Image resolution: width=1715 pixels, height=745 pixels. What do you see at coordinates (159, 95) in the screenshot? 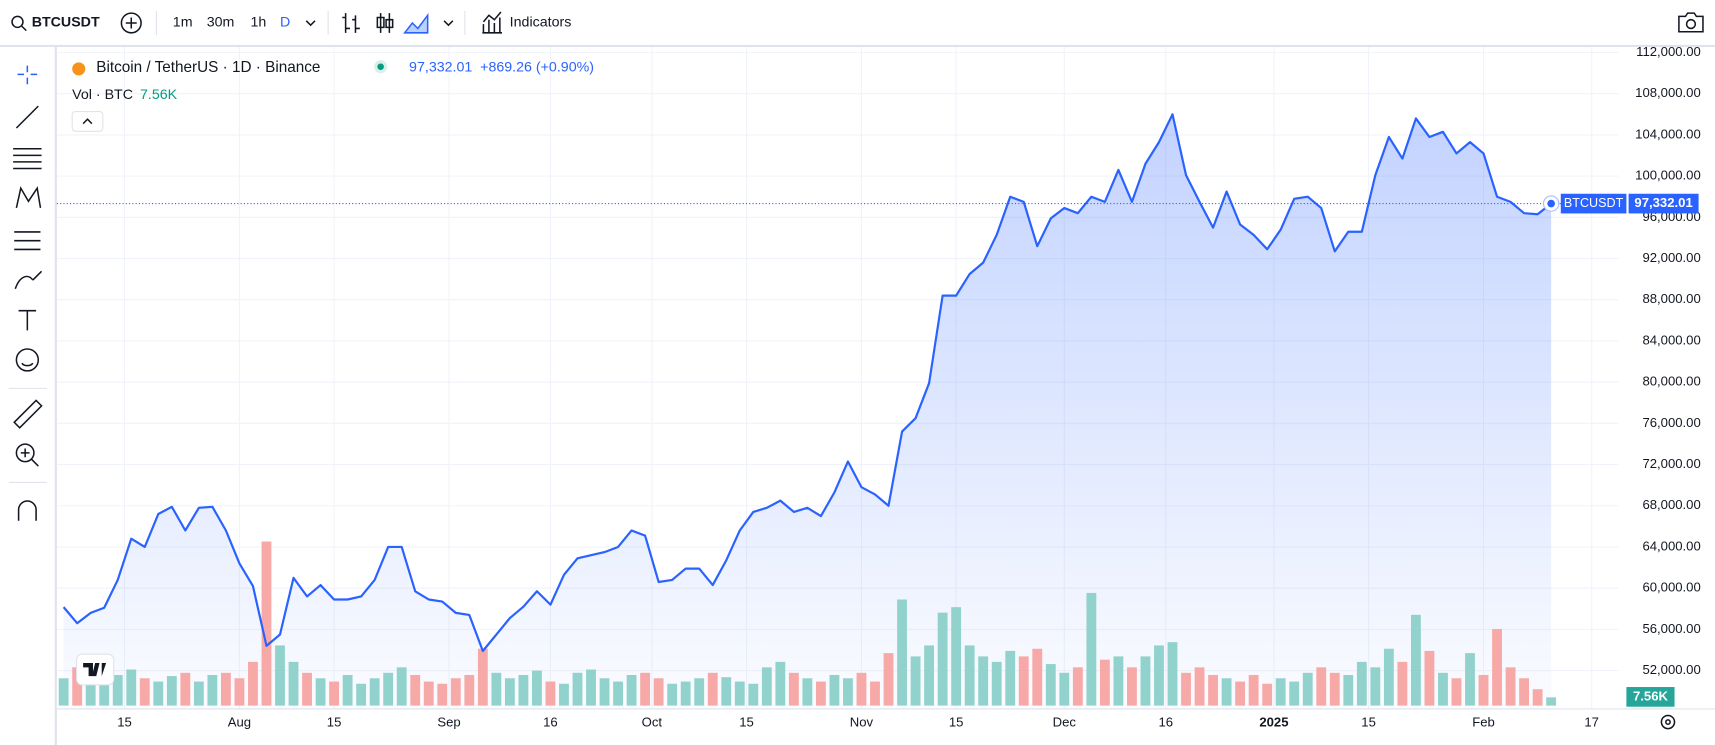
I see `volume-legend-value: 7.56K` at bounding box center [159, 95].